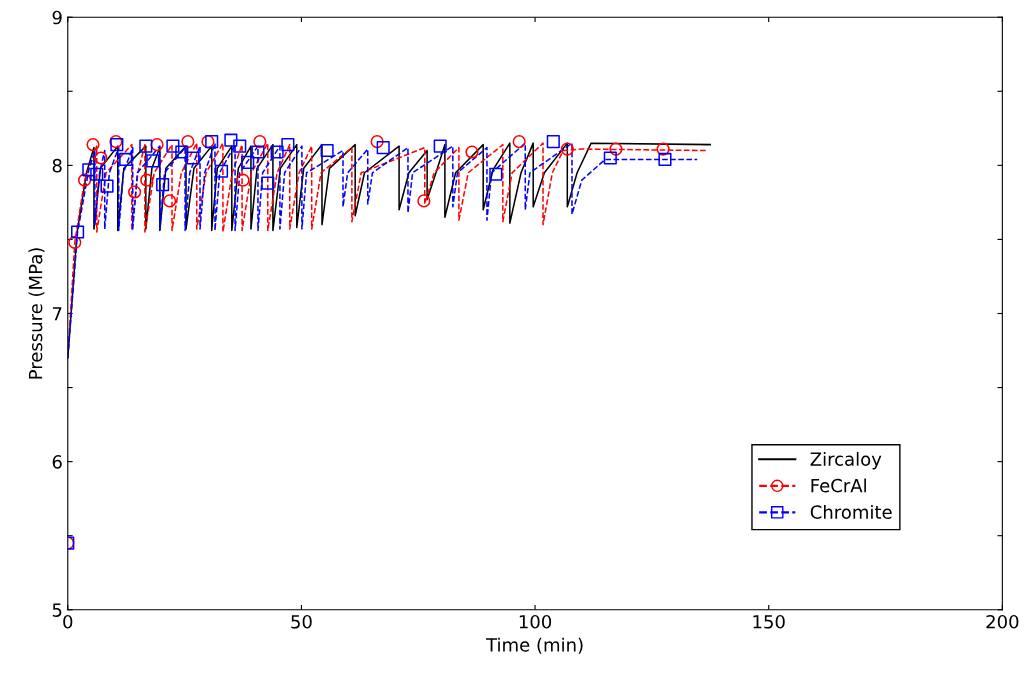  What do you see at coordinates (57, 17) in the screenshot?
I see `y-tick-label: 9` at bounding box center [57, 17].